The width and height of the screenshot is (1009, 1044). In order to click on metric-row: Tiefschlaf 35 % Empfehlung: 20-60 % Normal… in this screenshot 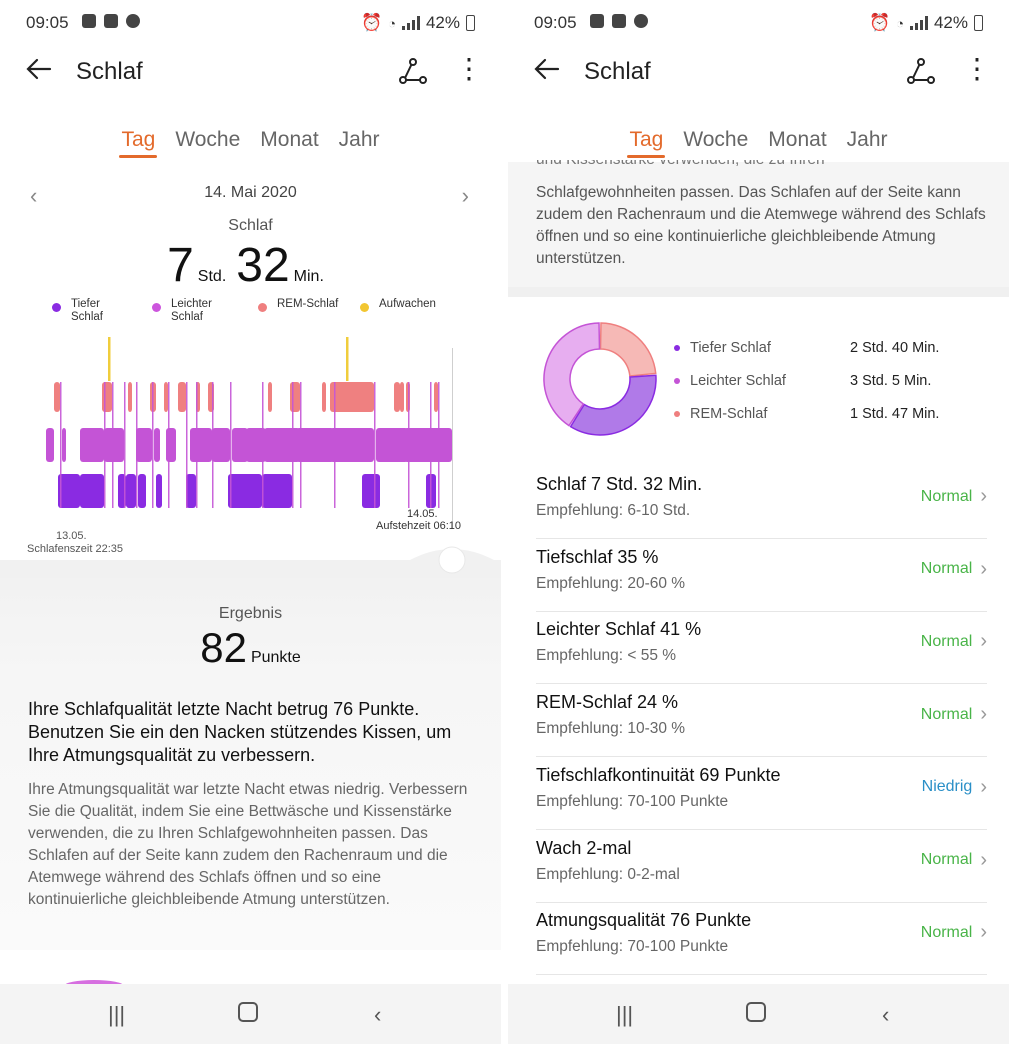, I will do `click(761, 575)`.